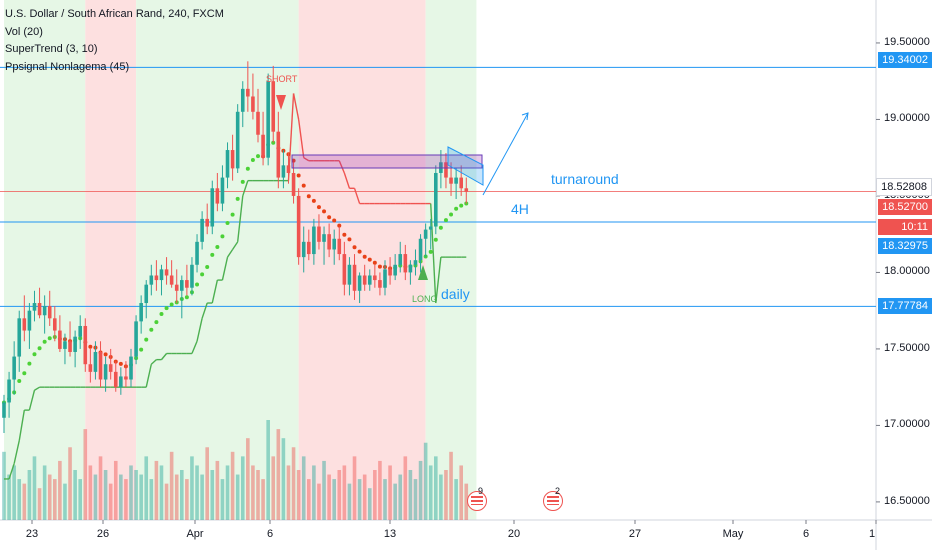 This screenshot has height=550, width=932. I want to click on turnaround-label: turnaround, so click(585, 179).